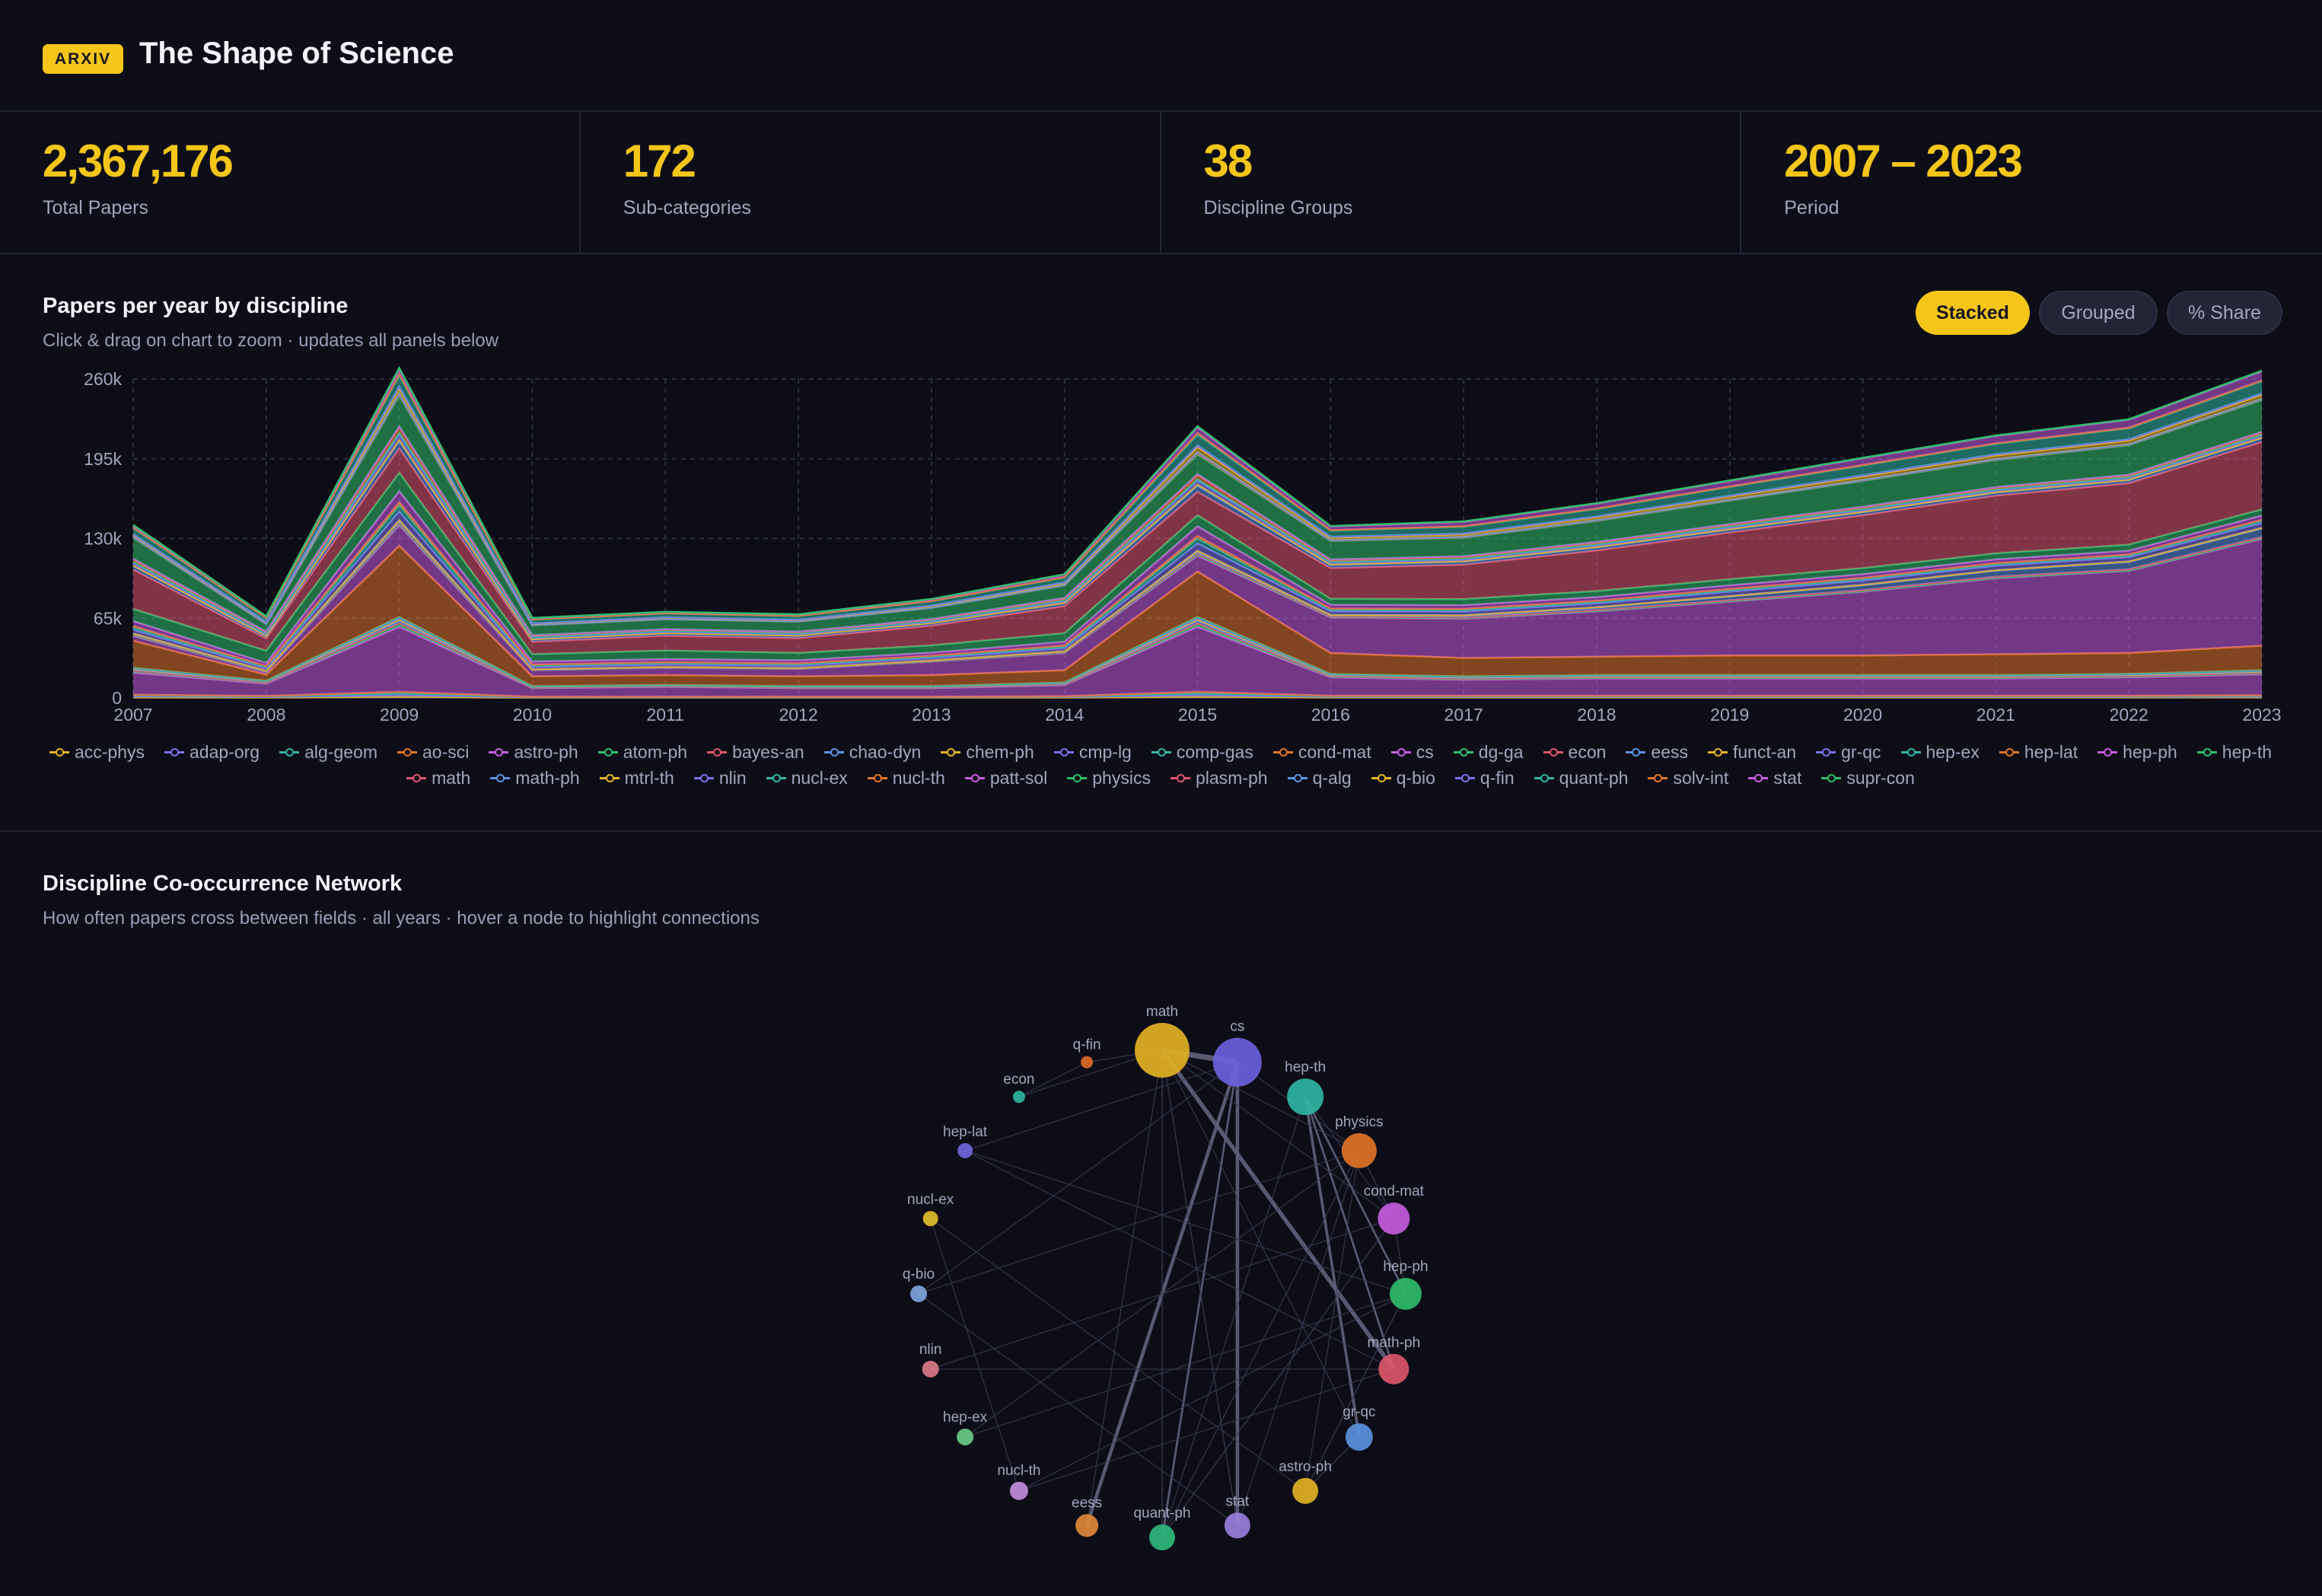 This screenshot has width=2322, height=1596. I want to click on legend-item-solv-int: solv-int, so click(1688, 778).